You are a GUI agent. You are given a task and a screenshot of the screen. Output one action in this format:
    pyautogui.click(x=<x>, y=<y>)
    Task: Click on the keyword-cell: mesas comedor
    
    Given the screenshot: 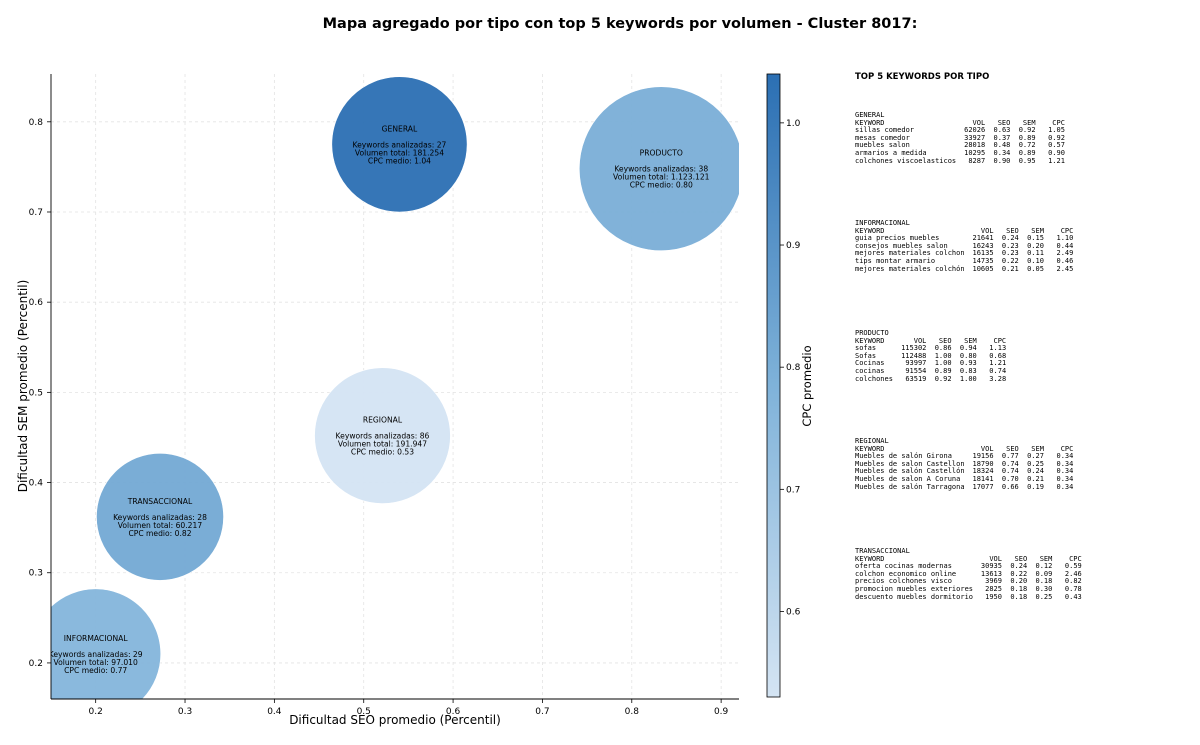 What is the action you would take?
    pyautogui.click(x=882, y=137)
    